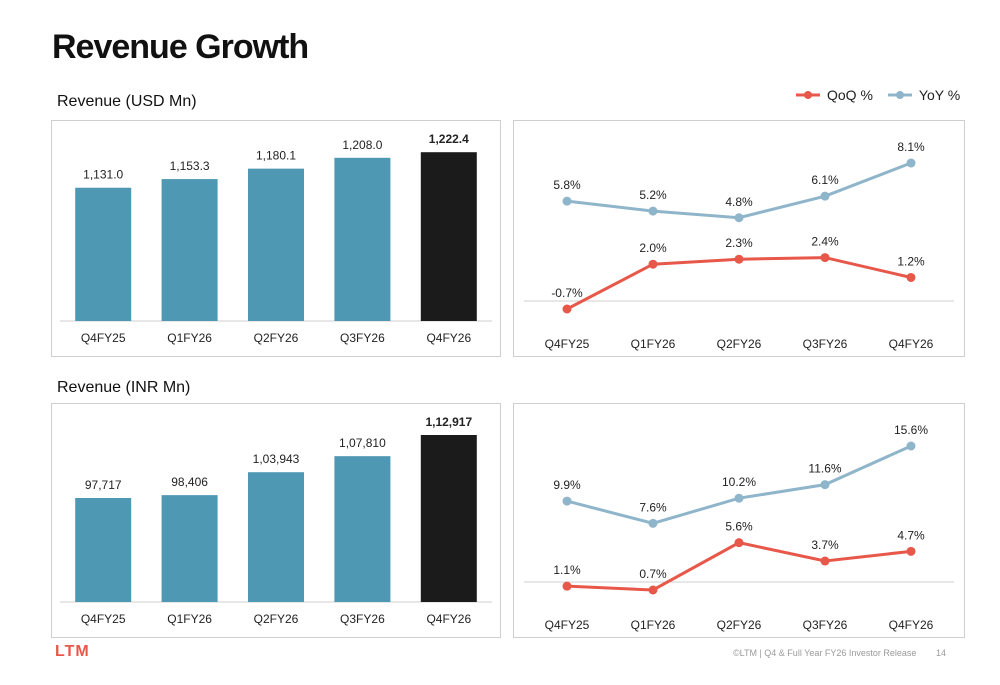  What do you see at coordinates (911, 430) in the screenshot?
I see `inr-growth-yoy-data-label: 15.6%` at bounding box center [911, 430].